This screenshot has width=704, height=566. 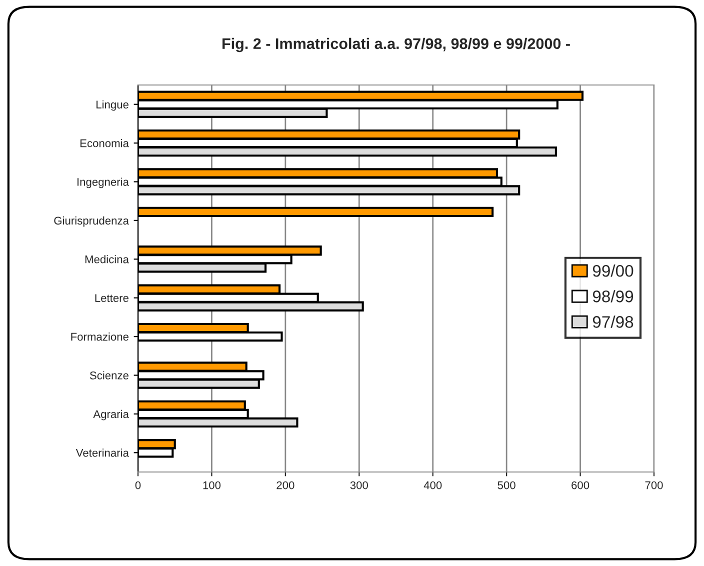 I want to click on x-tick-label: 100, so click(x=212, y=485).